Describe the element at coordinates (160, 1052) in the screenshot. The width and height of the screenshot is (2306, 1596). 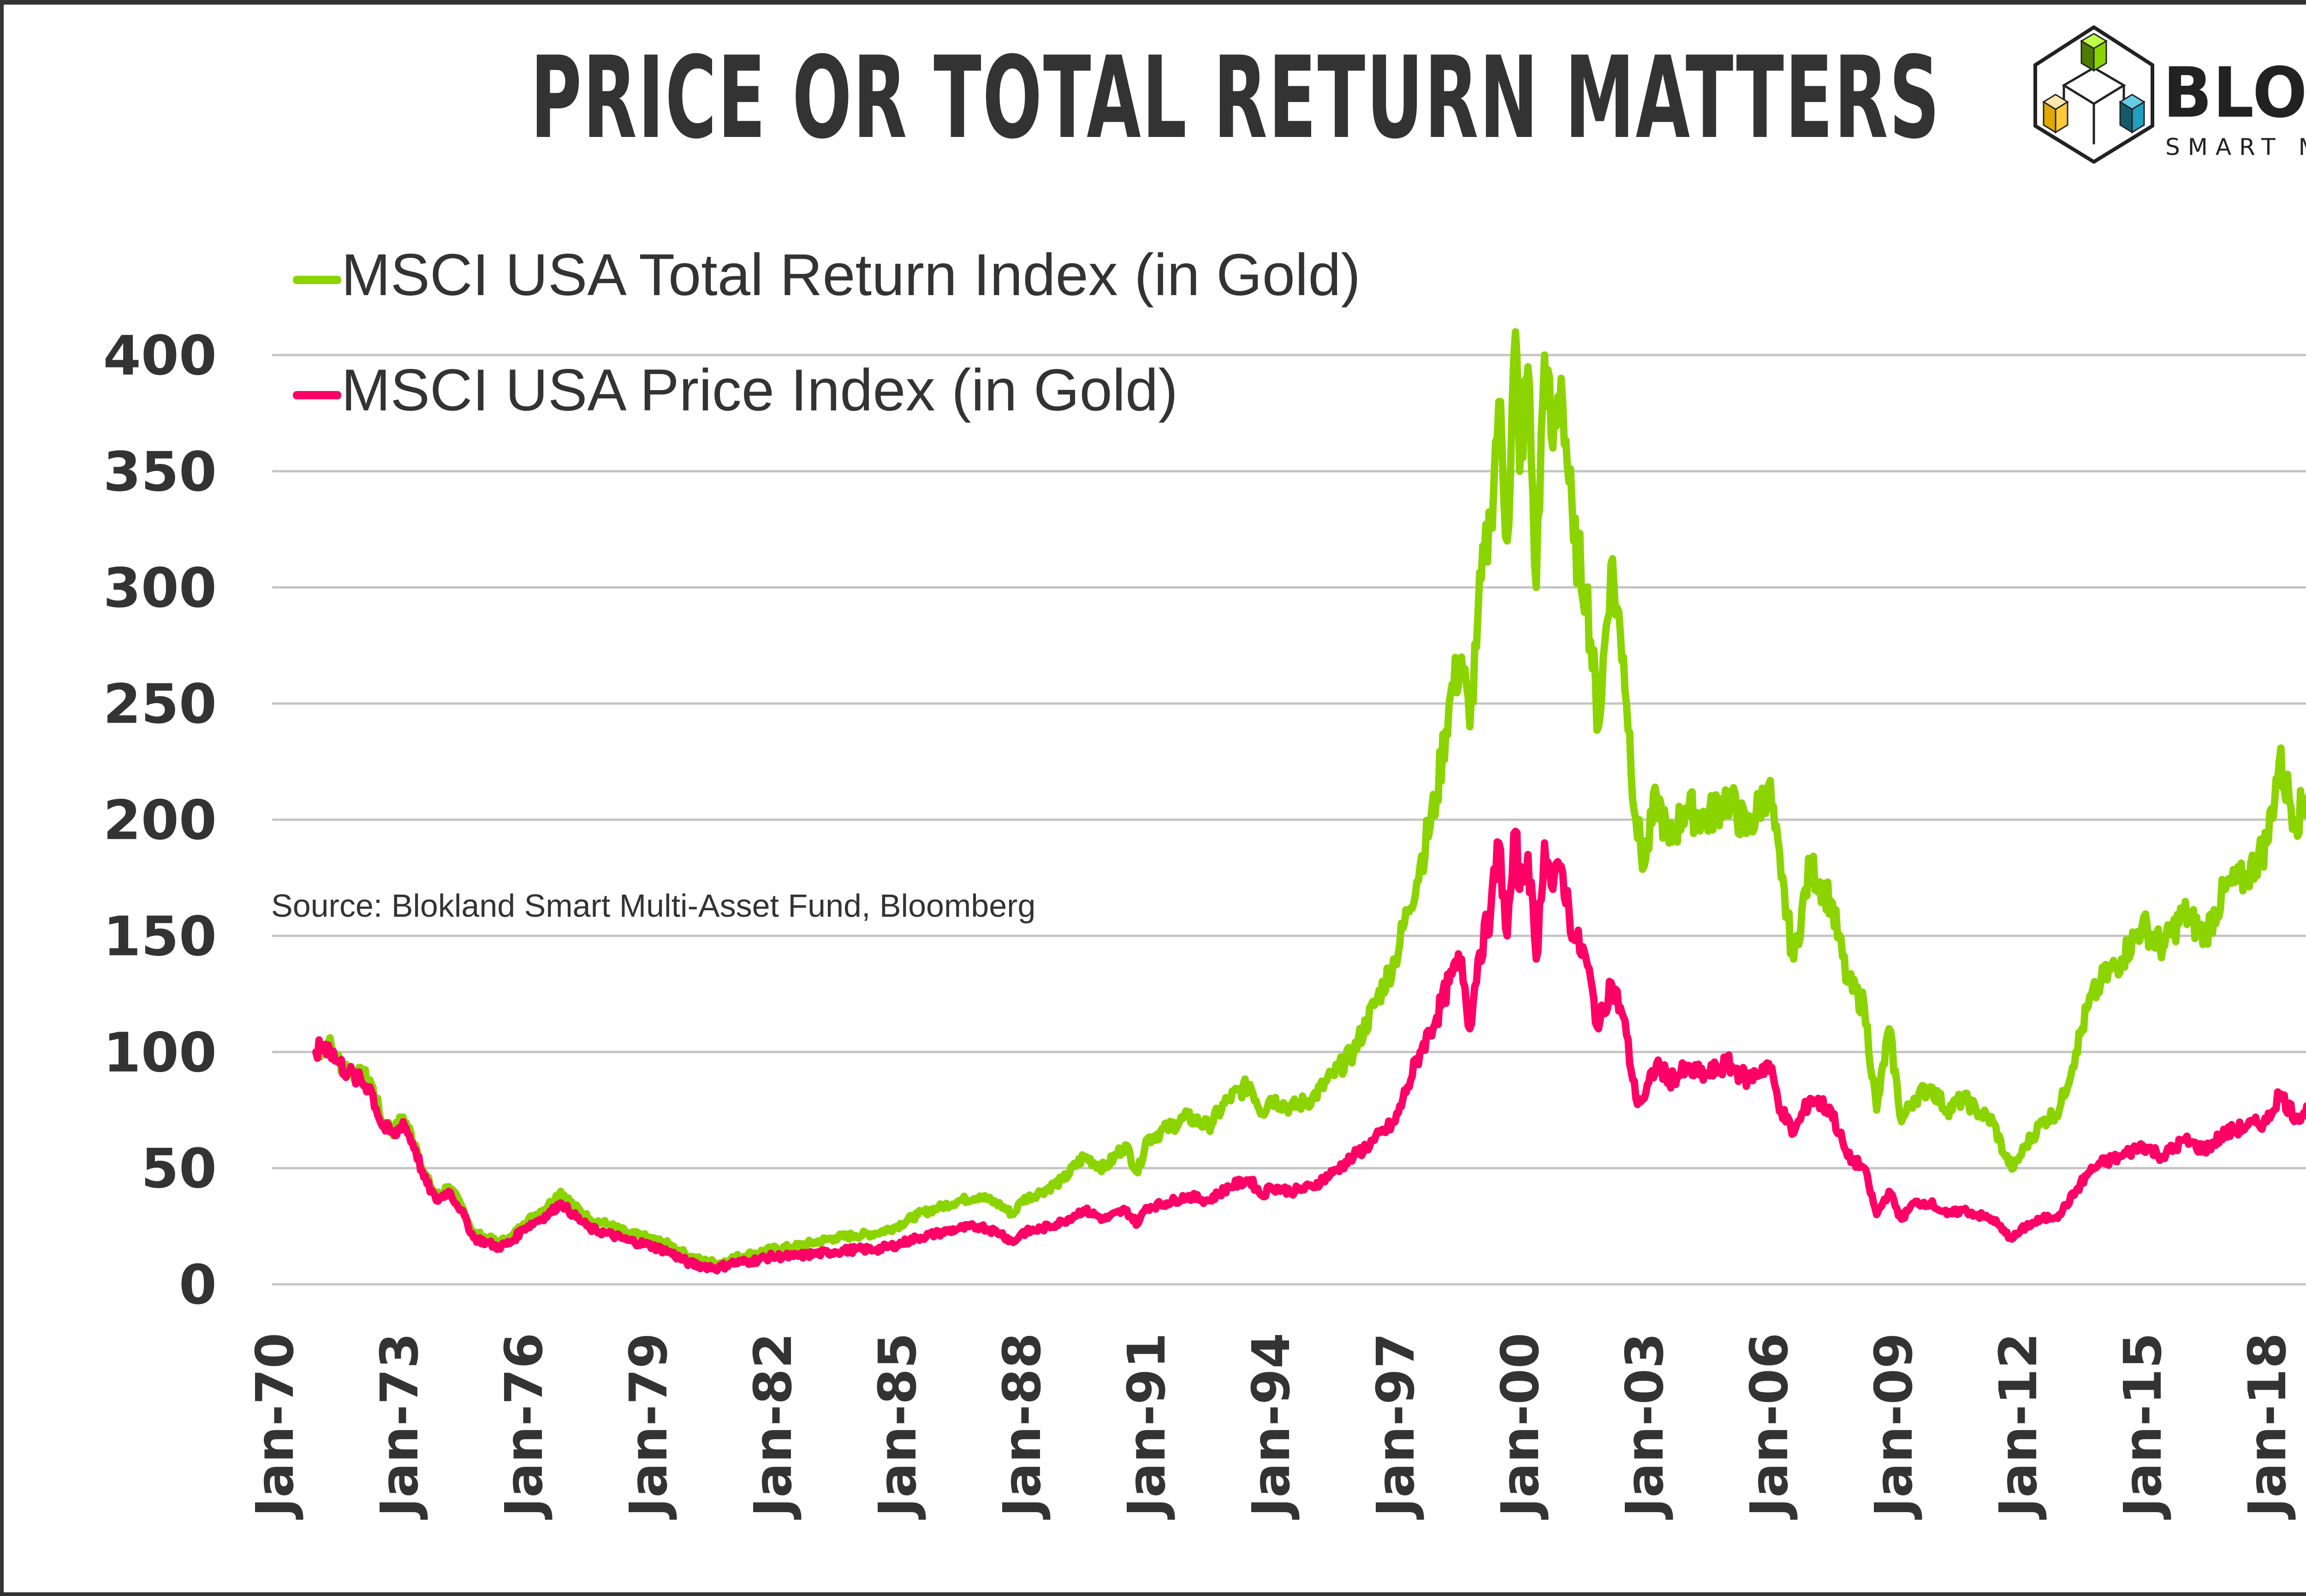
I see `y-tick-label: 100` at that location.